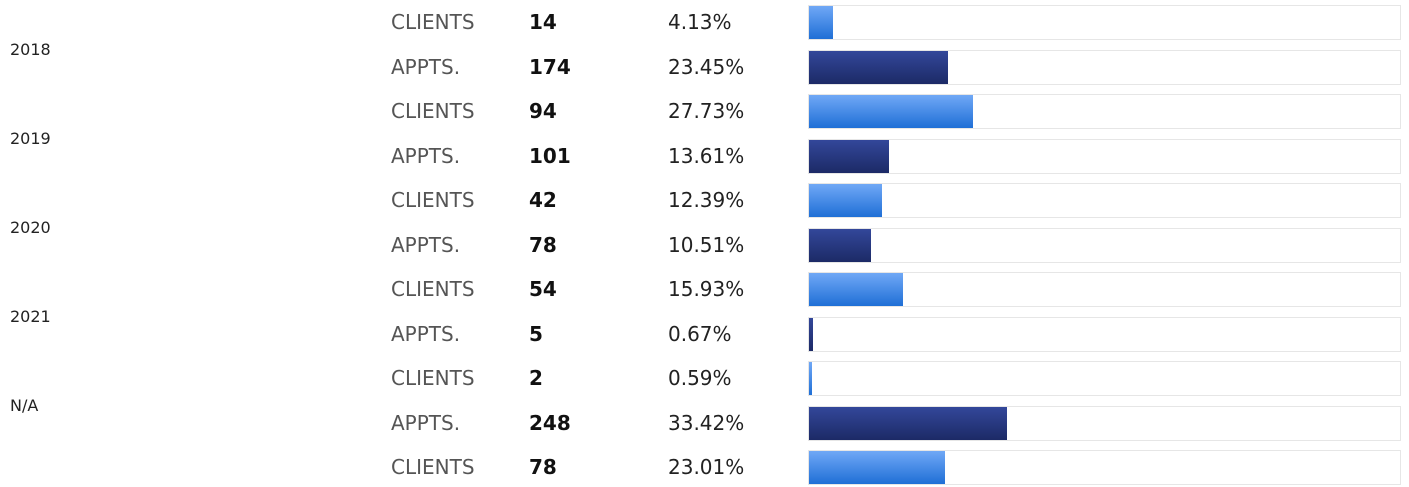 The width and height of the screenshot is (1409, 487). I want to click on table-row: CLIENTS 78 23.01%, so click(704, 466).